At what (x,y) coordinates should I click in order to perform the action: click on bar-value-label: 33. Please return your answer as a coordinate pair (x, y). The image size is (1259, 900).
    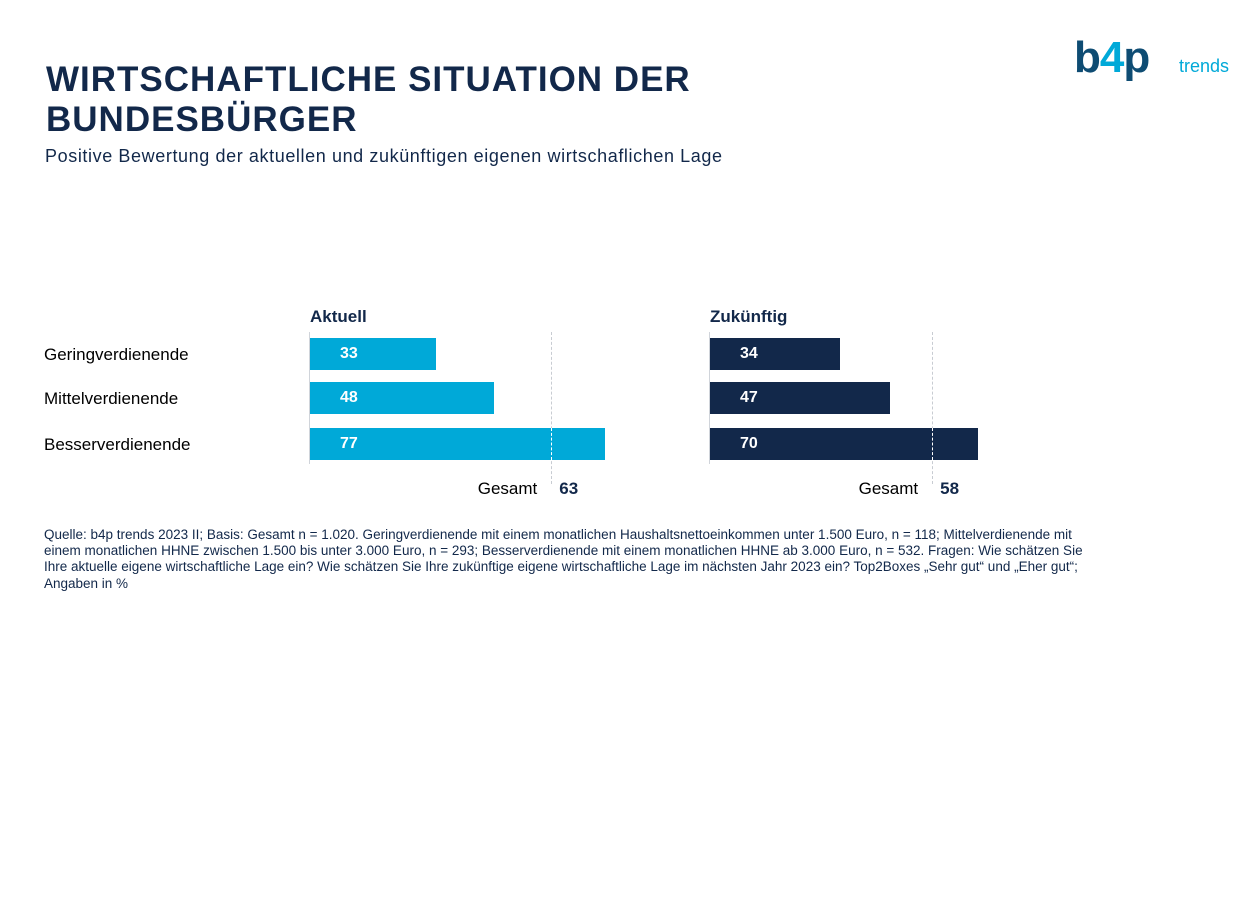
    Looking at the image, I should click on (349, 353).